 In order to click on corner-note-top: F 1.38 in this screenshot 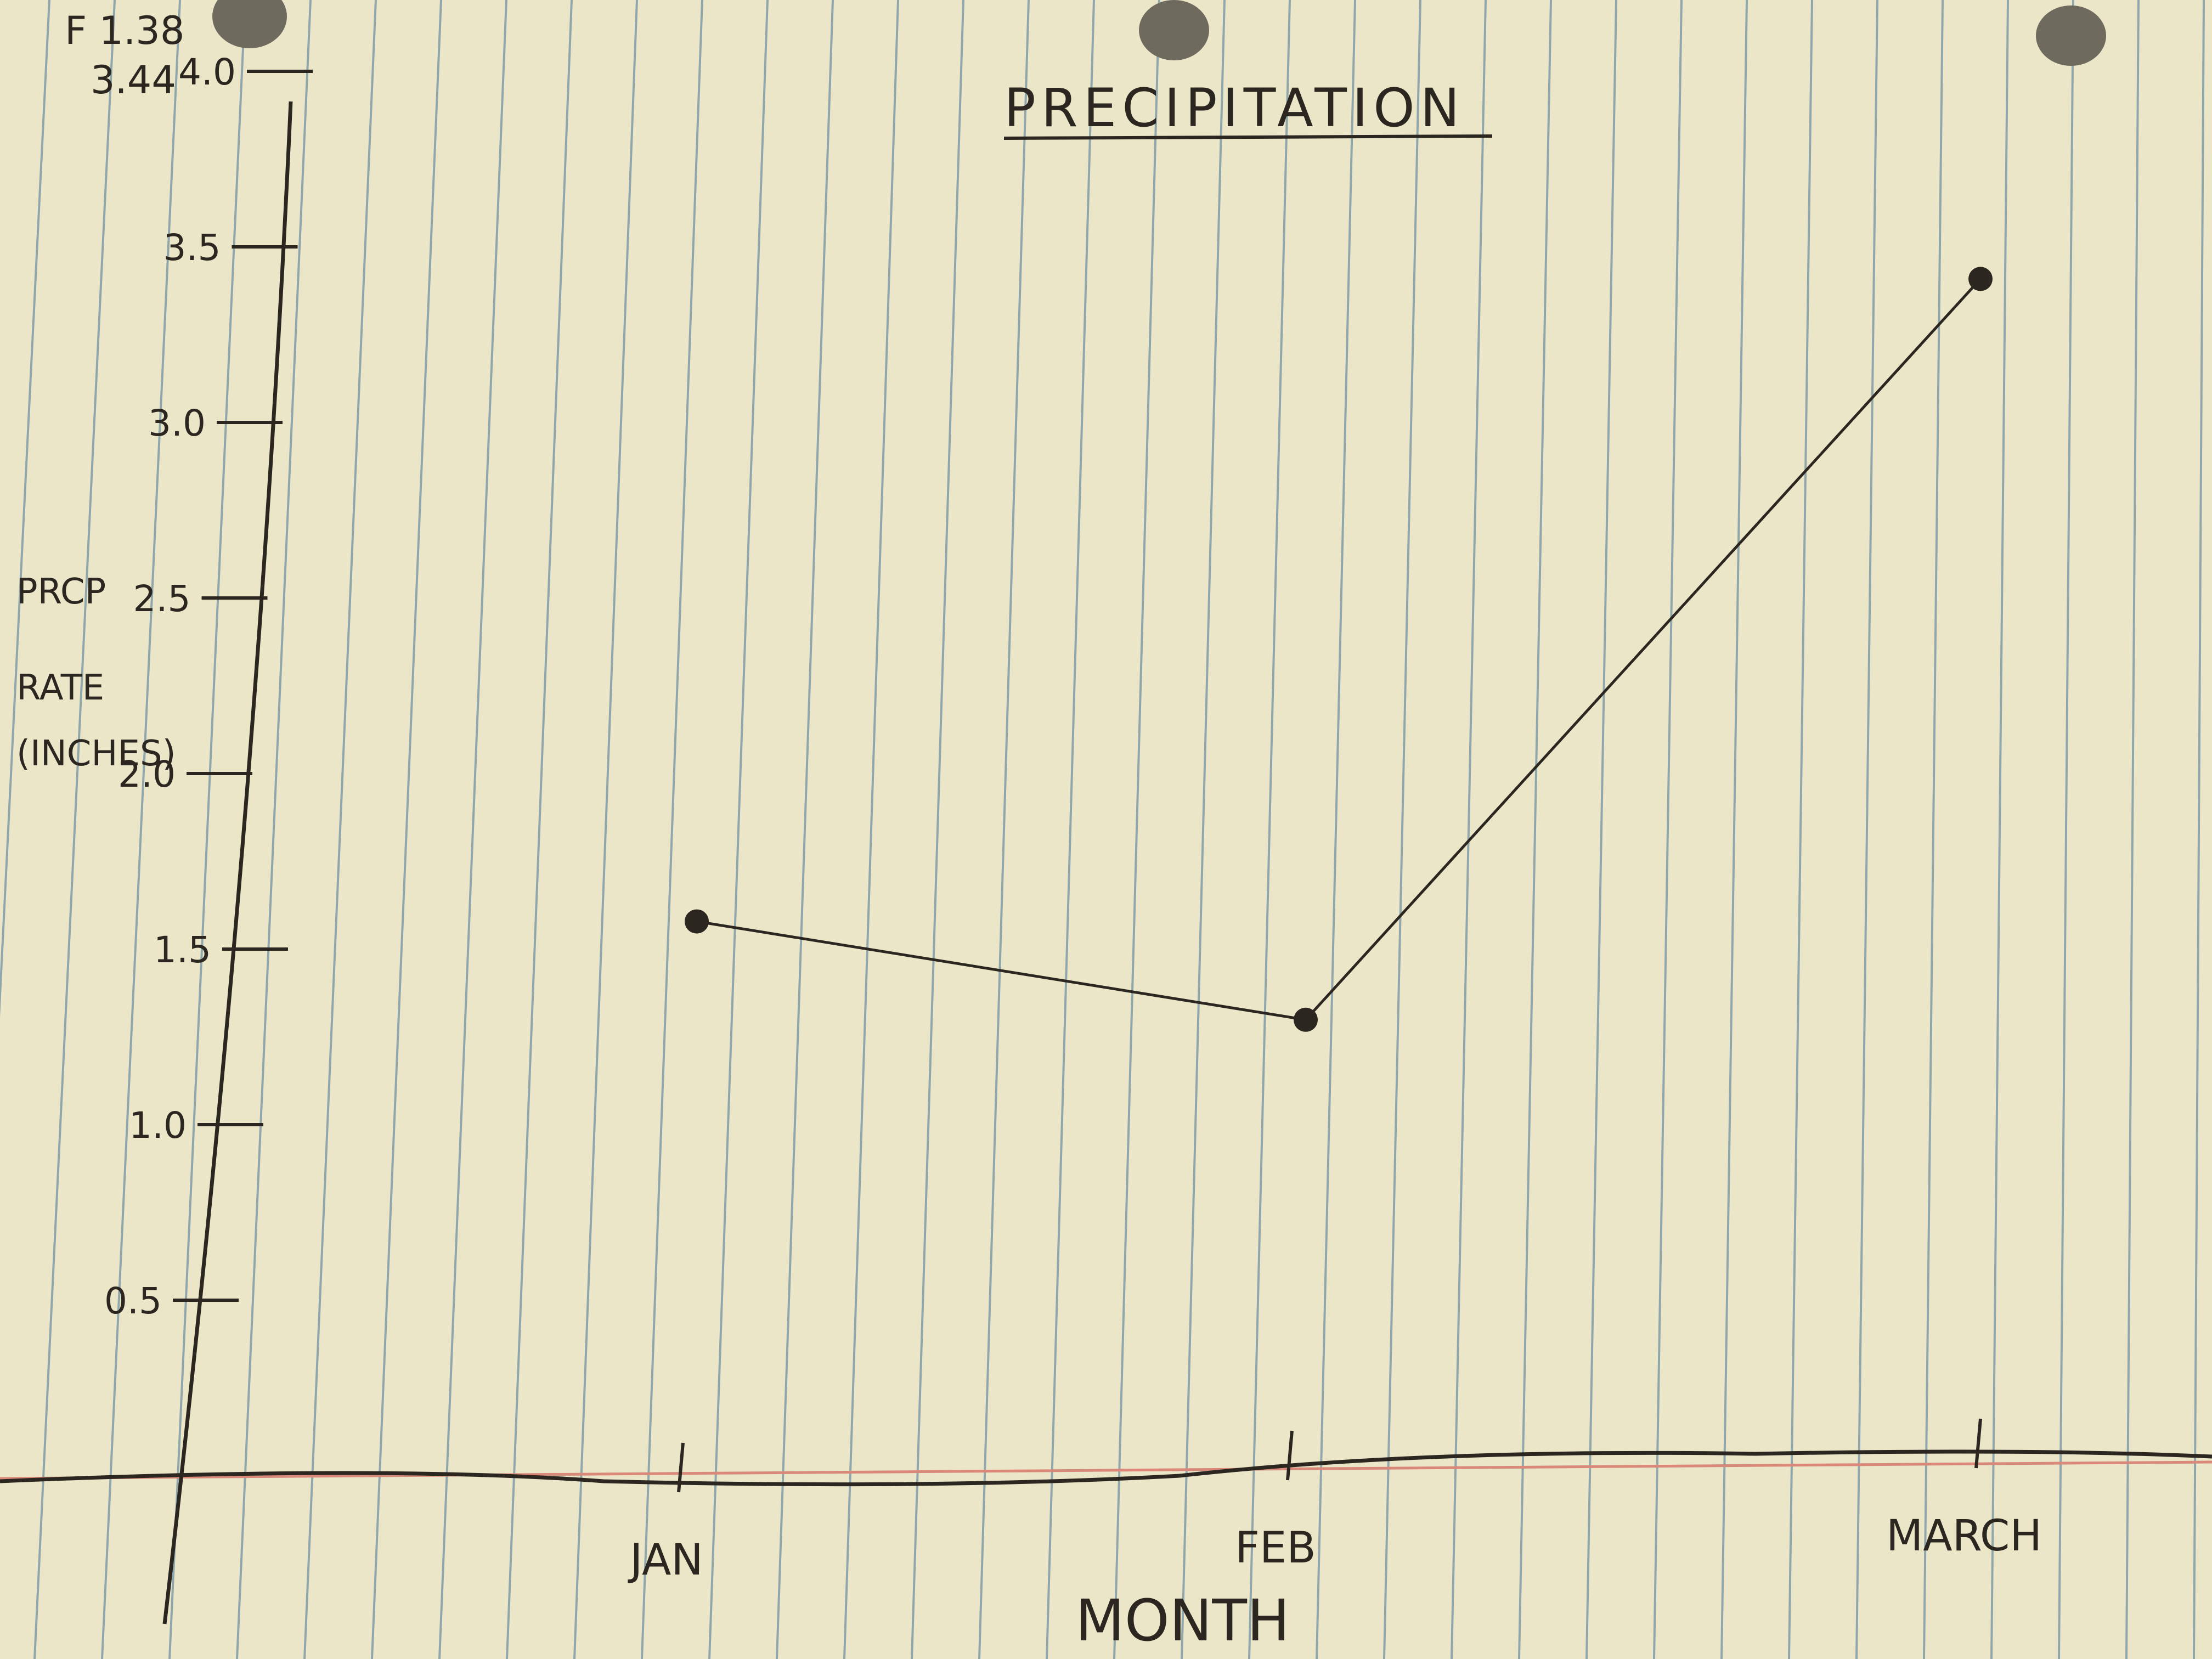, I will do `click(125, 30)`.